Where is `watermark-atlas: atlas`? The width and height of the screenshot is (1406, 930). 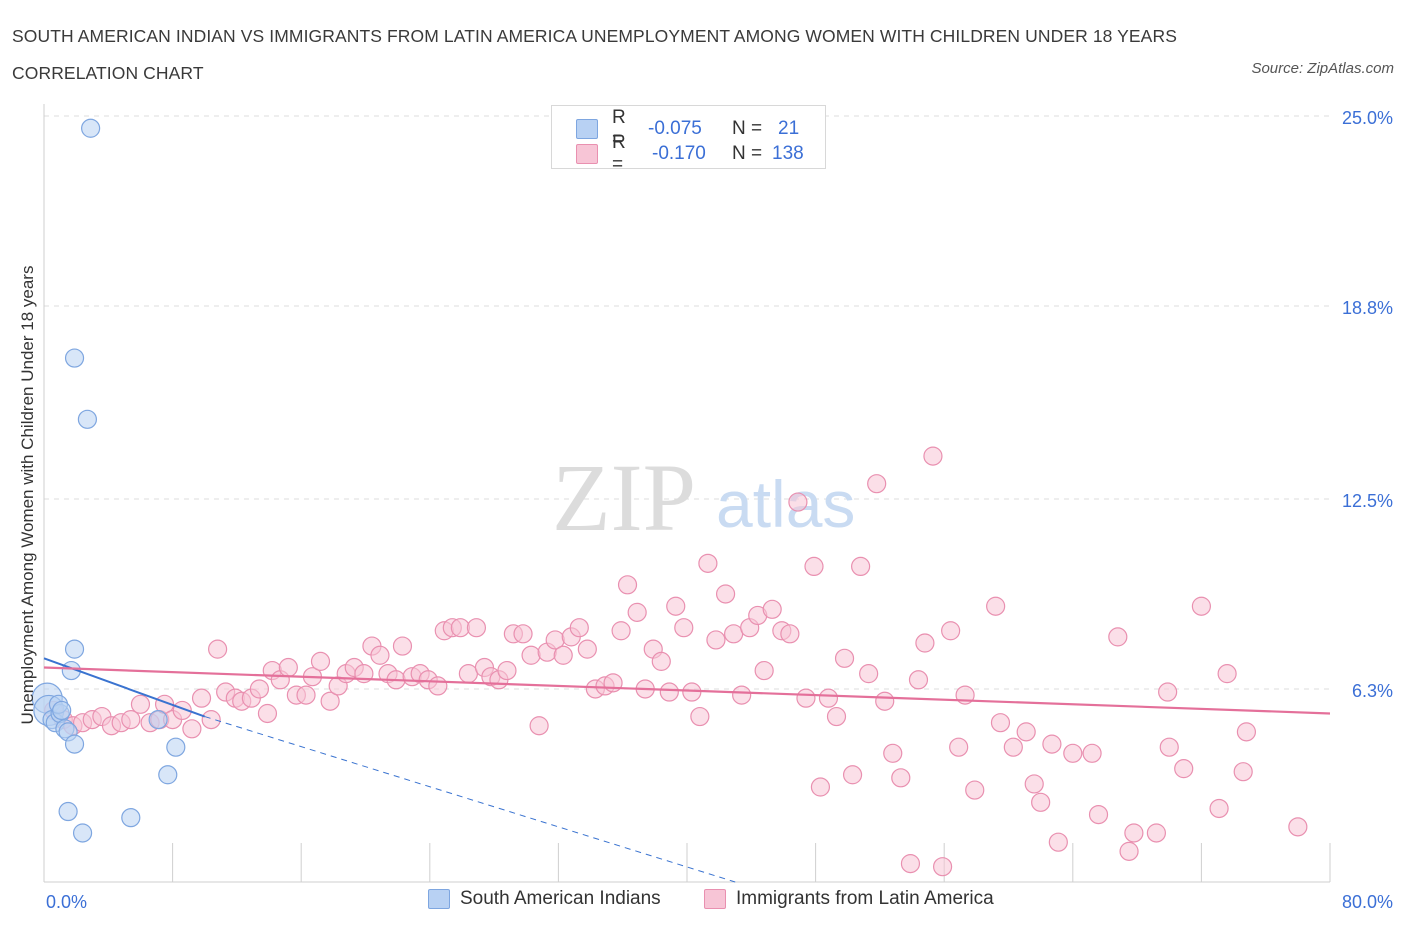 watermark-atlas: atlas is located at coordinates (785, 504).